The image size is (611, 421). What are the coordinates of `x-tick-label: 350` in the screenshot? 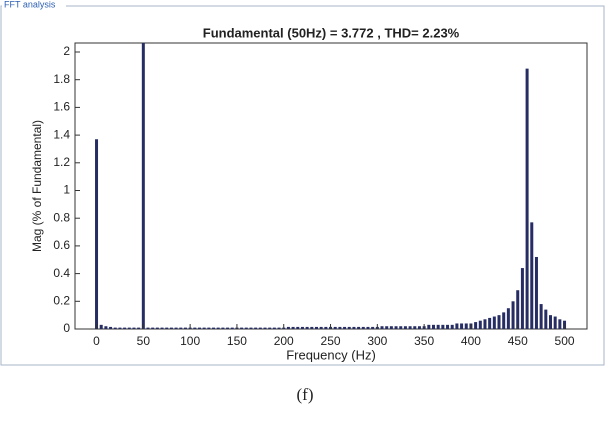 It's located at (424, 341).